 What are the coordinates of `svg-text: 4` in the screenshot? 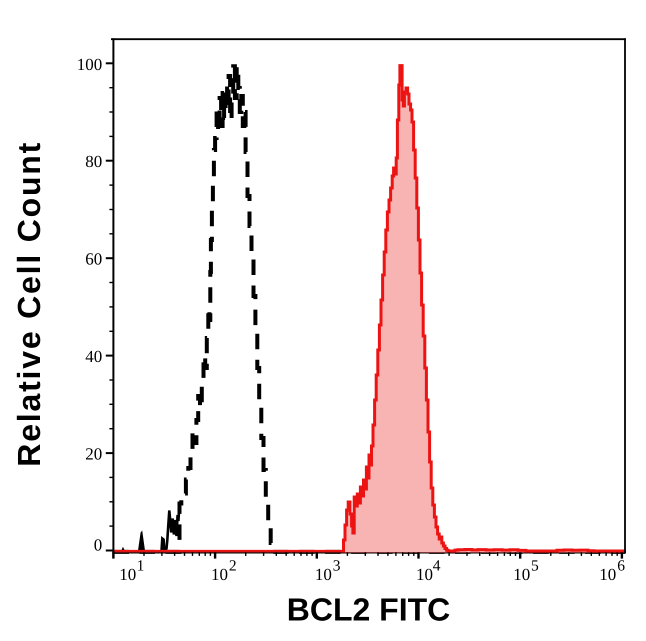 It's located at (437, 566).